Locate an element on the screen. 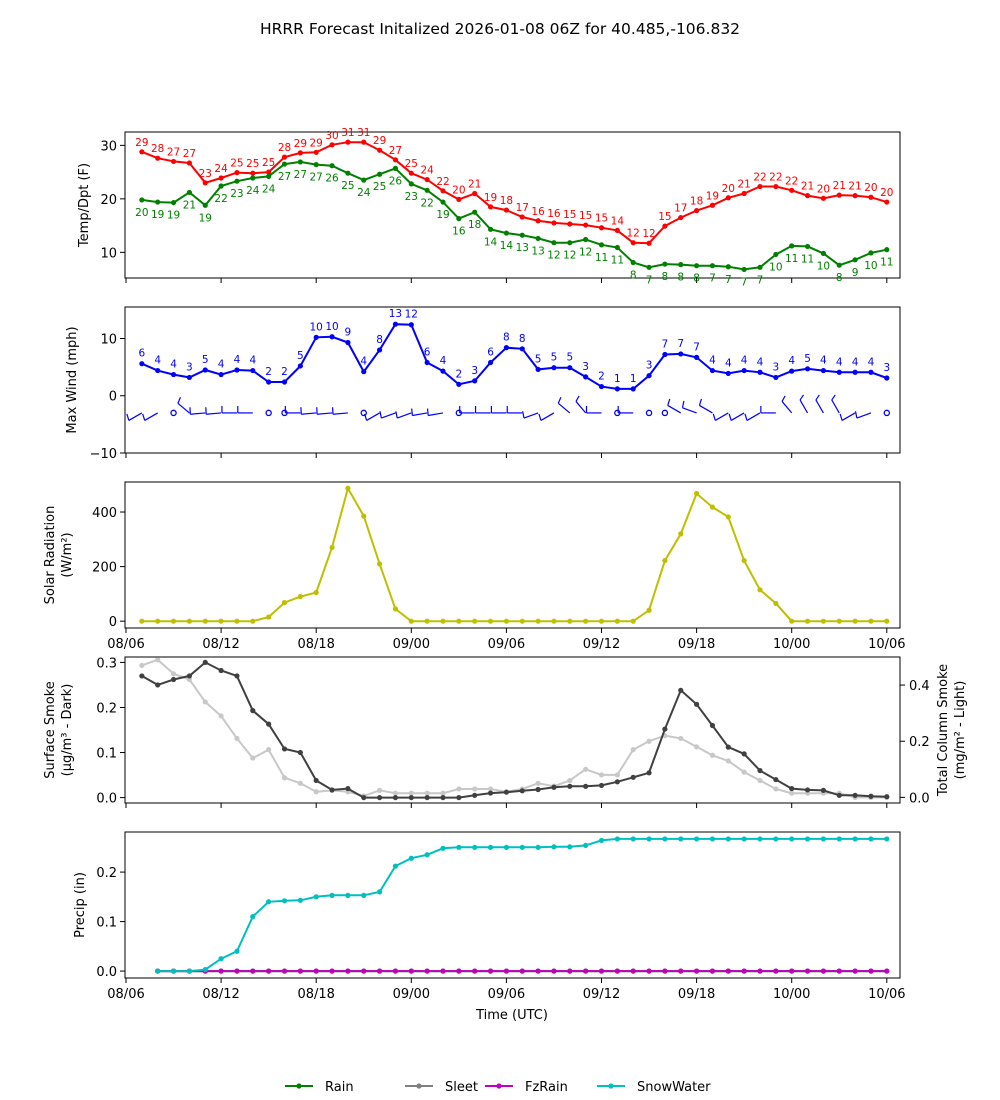 This screenshot has height=1100, width=1000. y-axis-label-line: Solar Radiation is located at coordinates (50, 555).